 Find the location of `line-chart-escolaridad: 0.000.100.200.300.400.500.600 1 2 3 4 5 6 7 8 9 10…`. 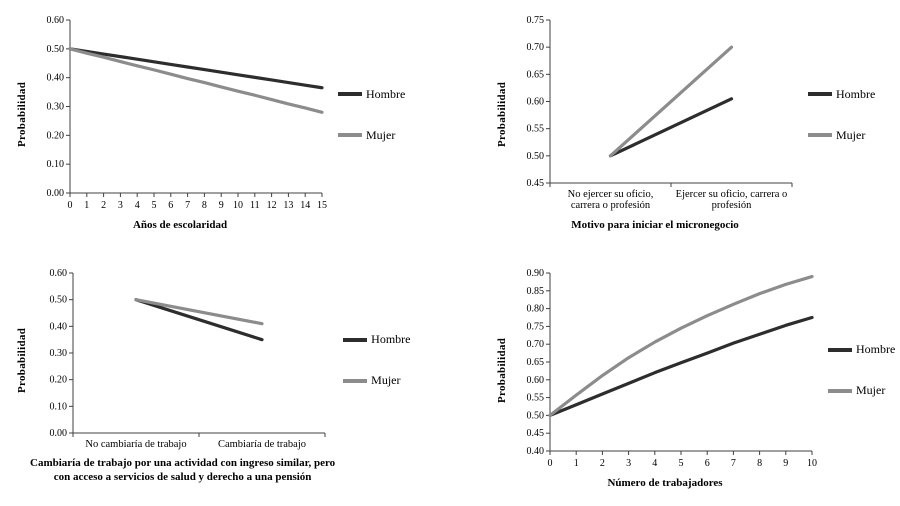

line-chart-escolaridad: 0.000.100.200.300.400.500.600 1 2 3 4 5 6 7 8 9 10… is located at coordinates (187, 113).